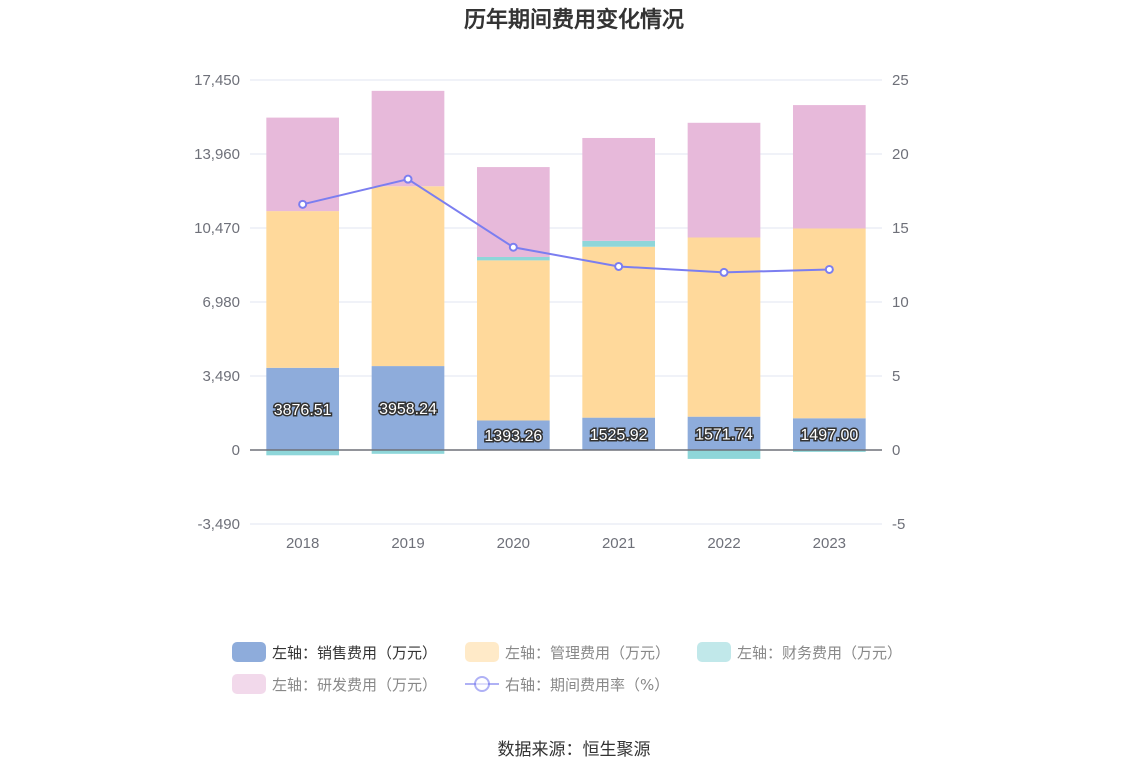 This screenshot has width=1148, height=776. I want to click on bar-value-label: 1571.74, so click(724, 434).